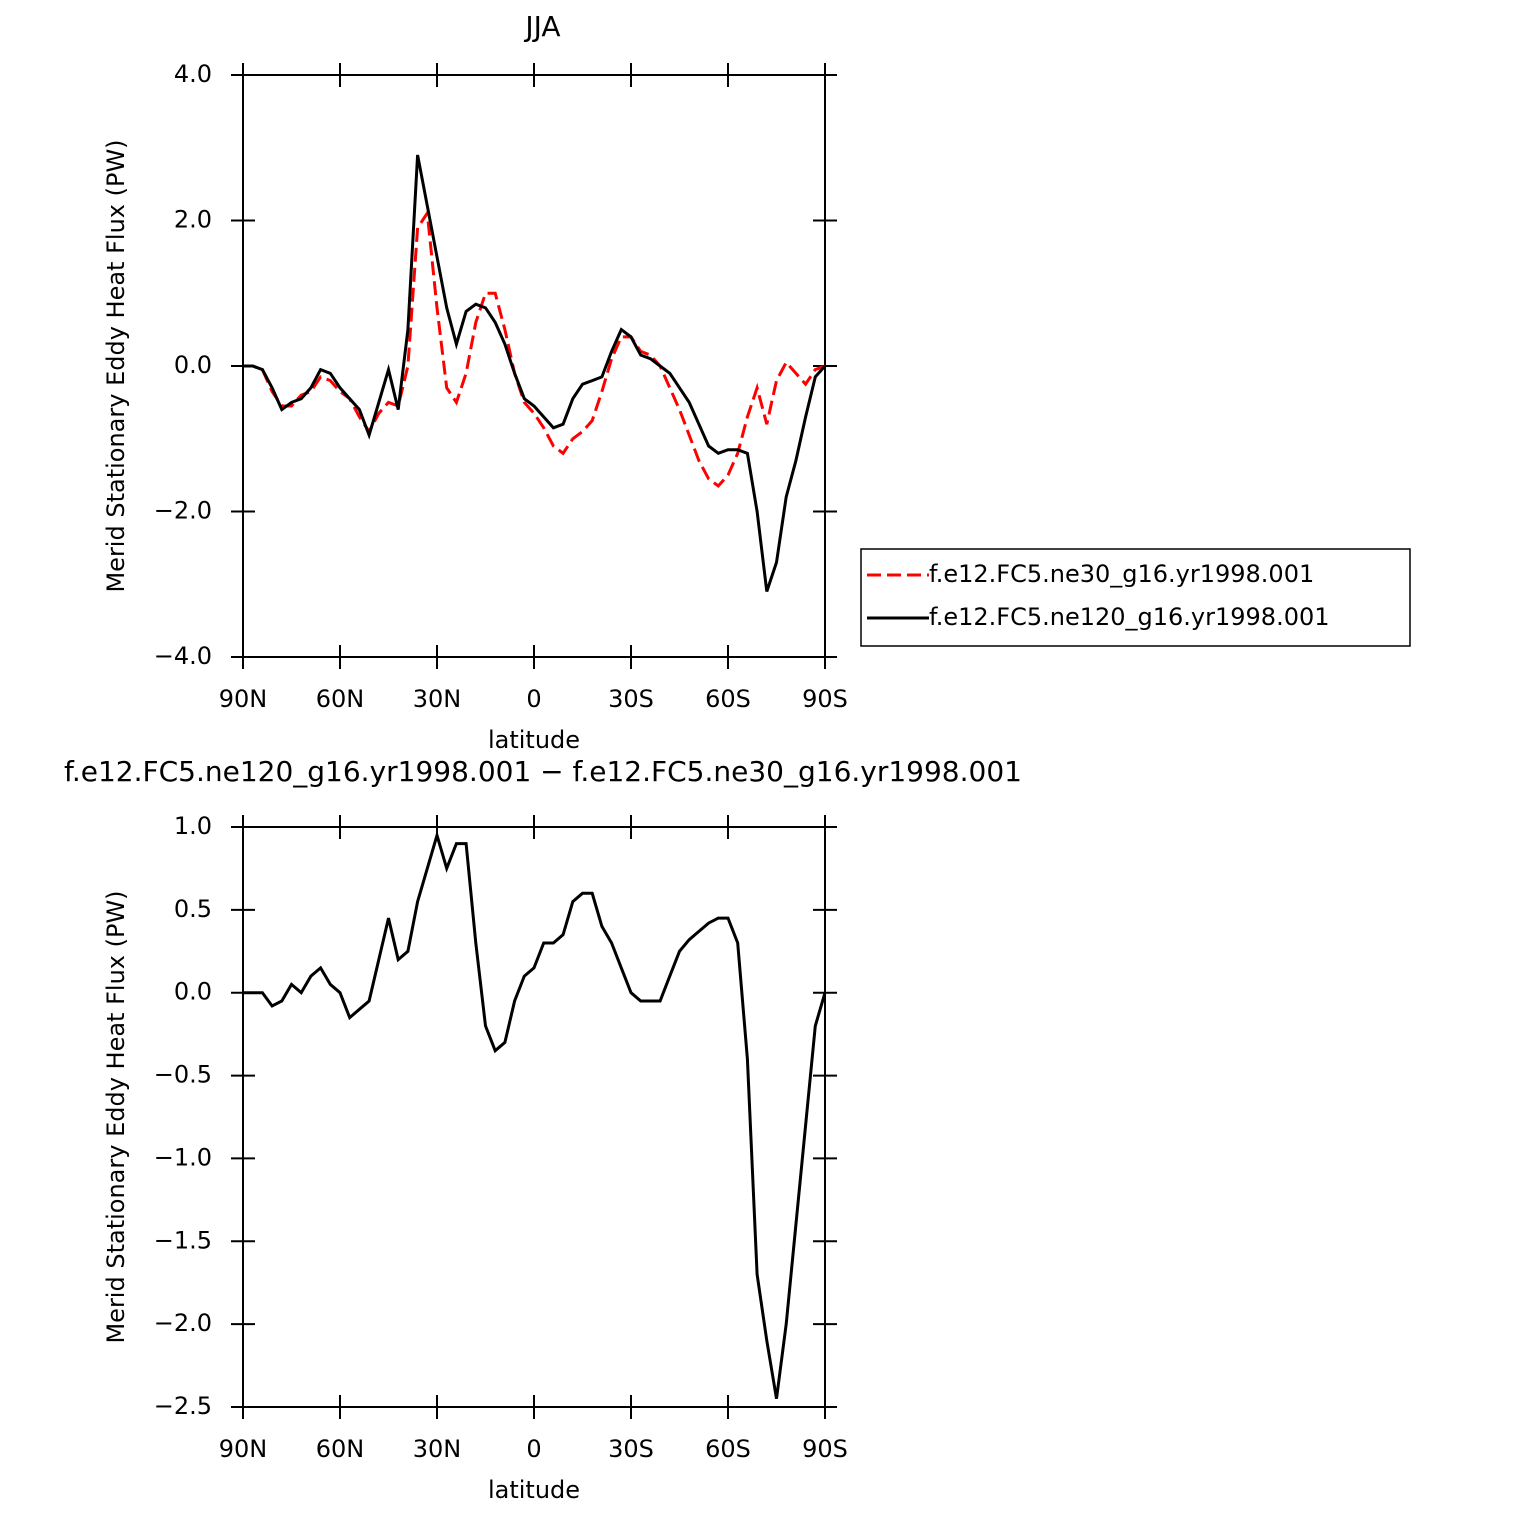 The image size is (1513, 1513). What do you see at coordinates (183, 1075) in the screenshot?
I see `y-tick-label: −0.5` at bounding box center [183, 1075].